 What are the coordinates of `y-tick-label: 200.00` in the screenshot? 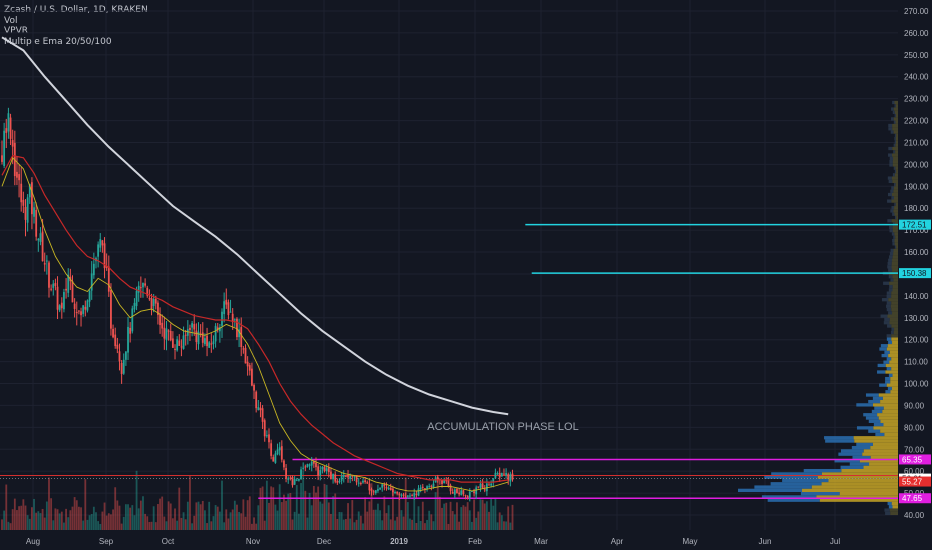 It's located at (916, 164).